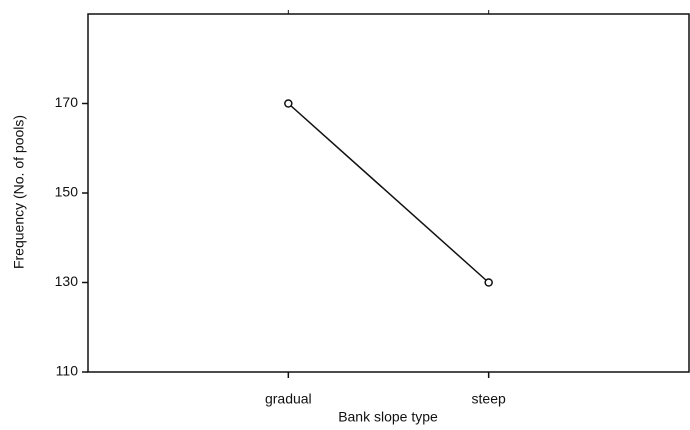 Image resolution: width=690 pixels, height=430 pixels. Describe the element at coordinates (288, 399) in the screenshot. I see `x-tick-label: gradual` at that location.